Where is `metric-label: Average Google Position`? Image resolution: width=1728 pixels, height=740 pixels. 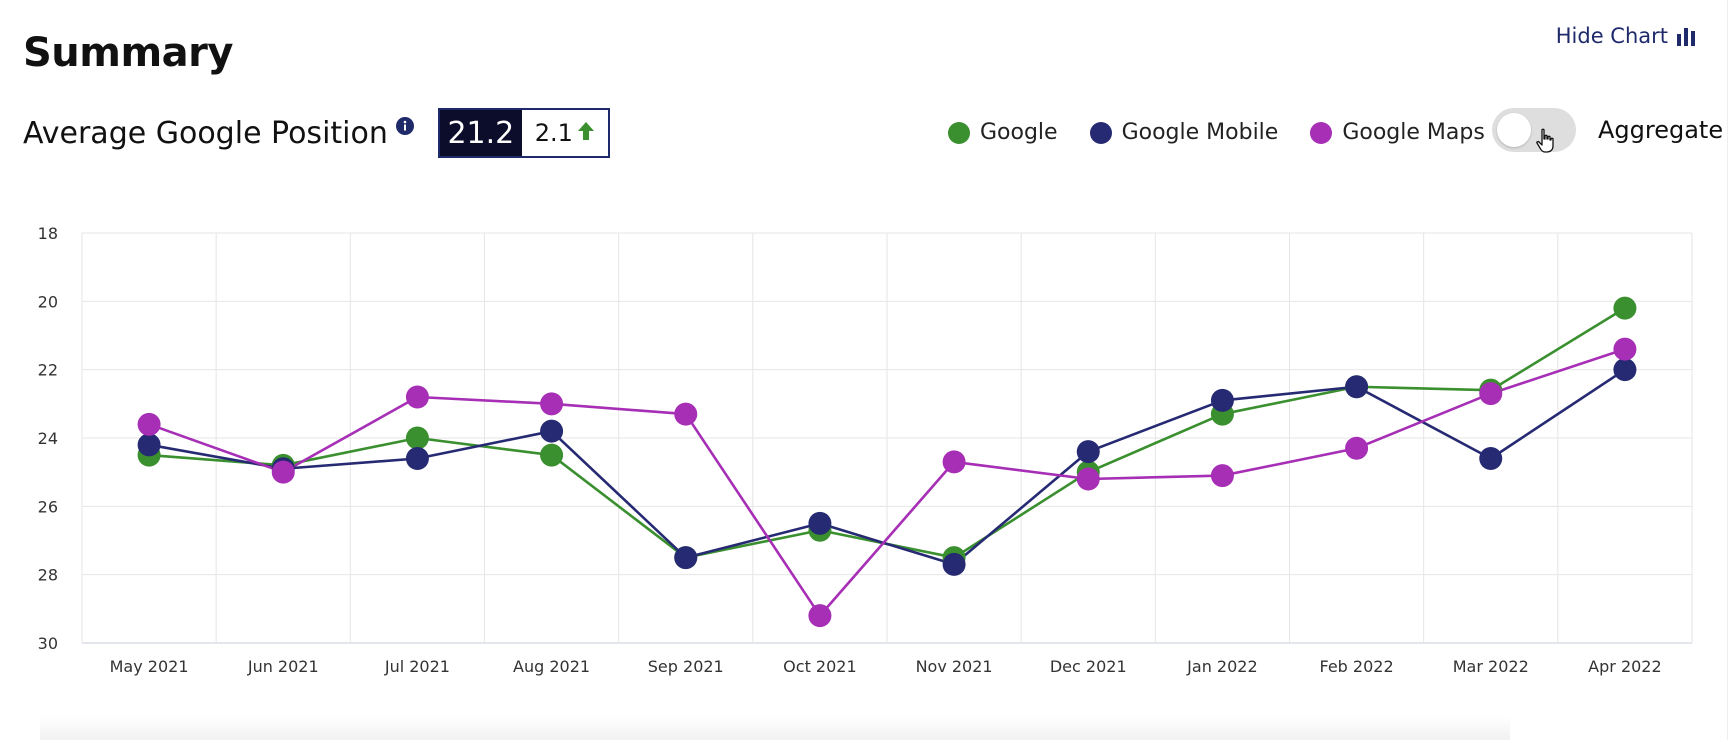 metric-label: Average Google Position is located at coordinates (205, 133).